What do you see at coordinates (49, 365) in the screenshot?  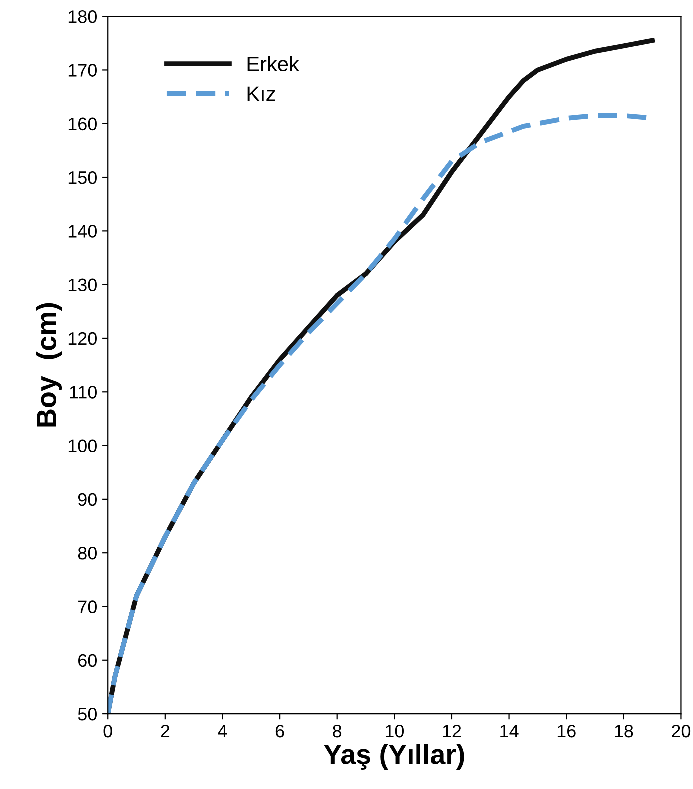 I see `y-axis-title: Boy (cm)` at bounding box center [49, 365].